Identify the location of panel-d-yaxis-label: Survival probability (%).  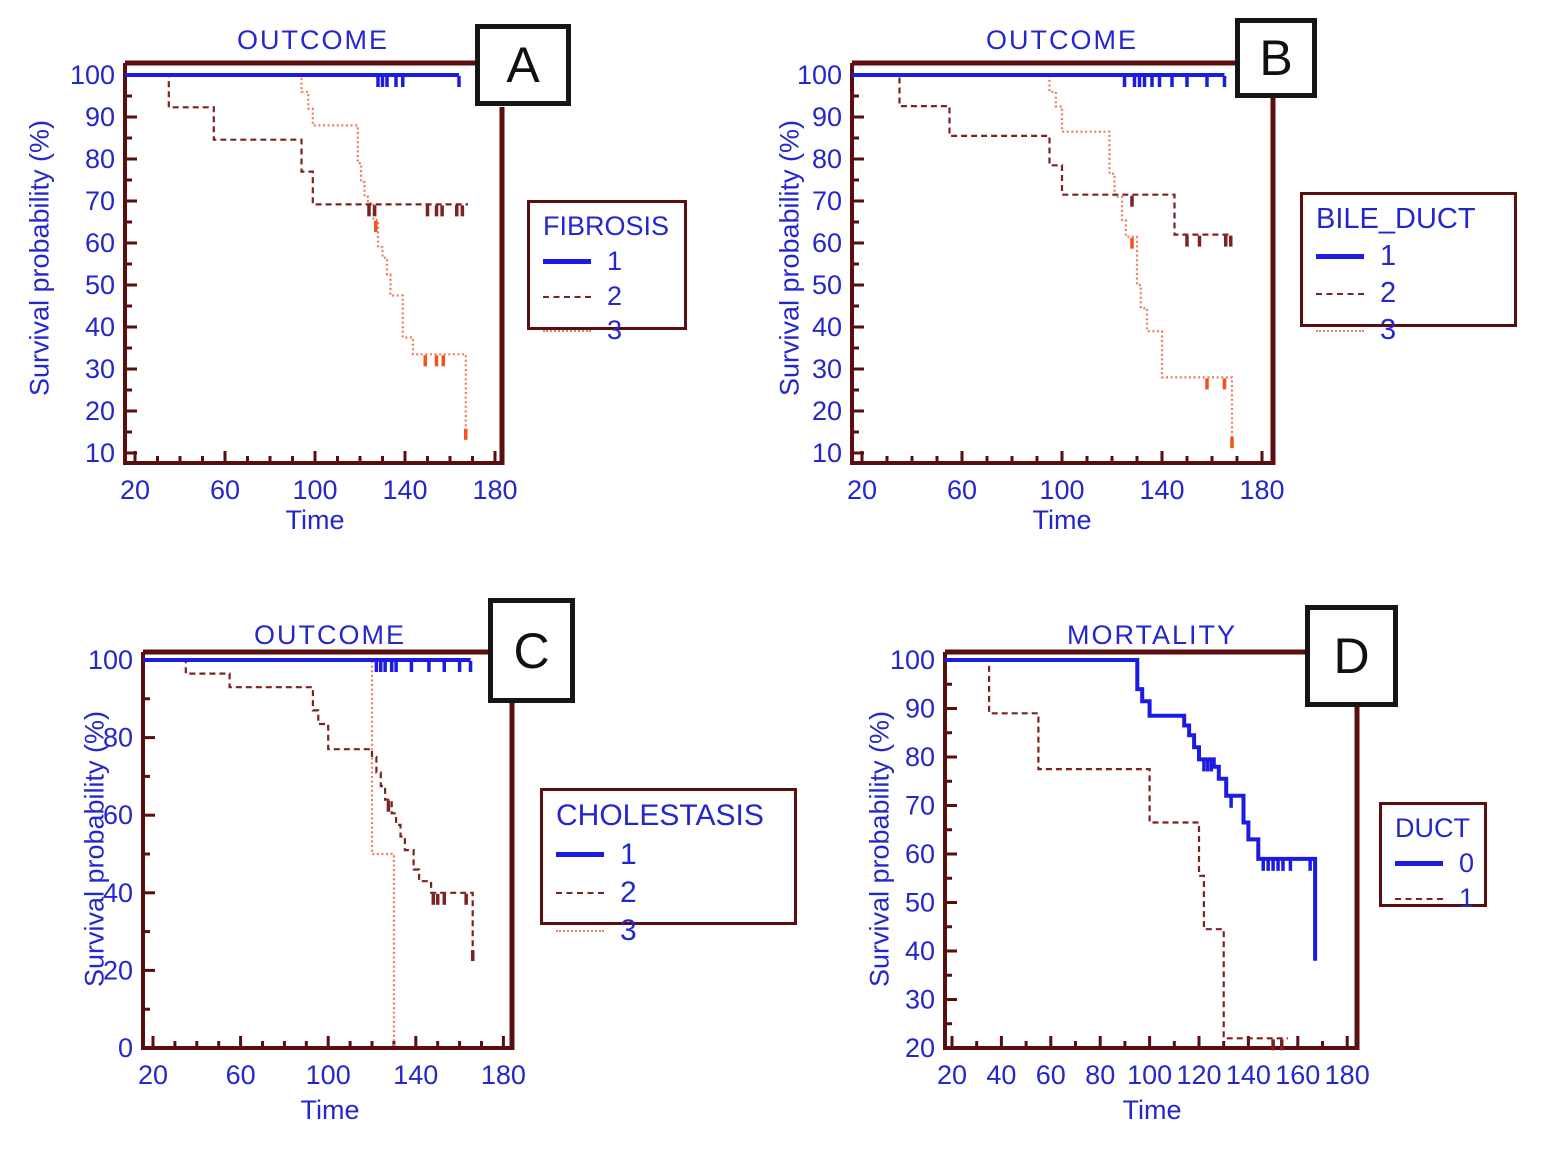
(879, 849).